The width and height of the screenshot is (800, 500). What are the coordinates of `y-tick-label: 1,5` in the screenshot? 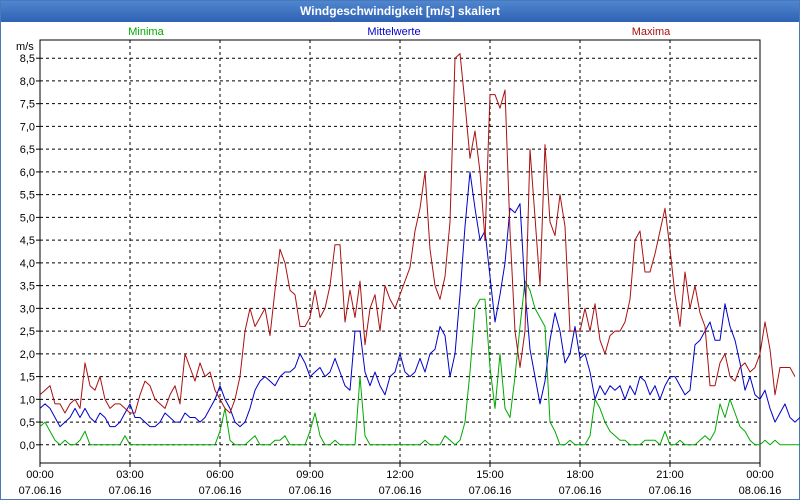 It's located at (27, 378).